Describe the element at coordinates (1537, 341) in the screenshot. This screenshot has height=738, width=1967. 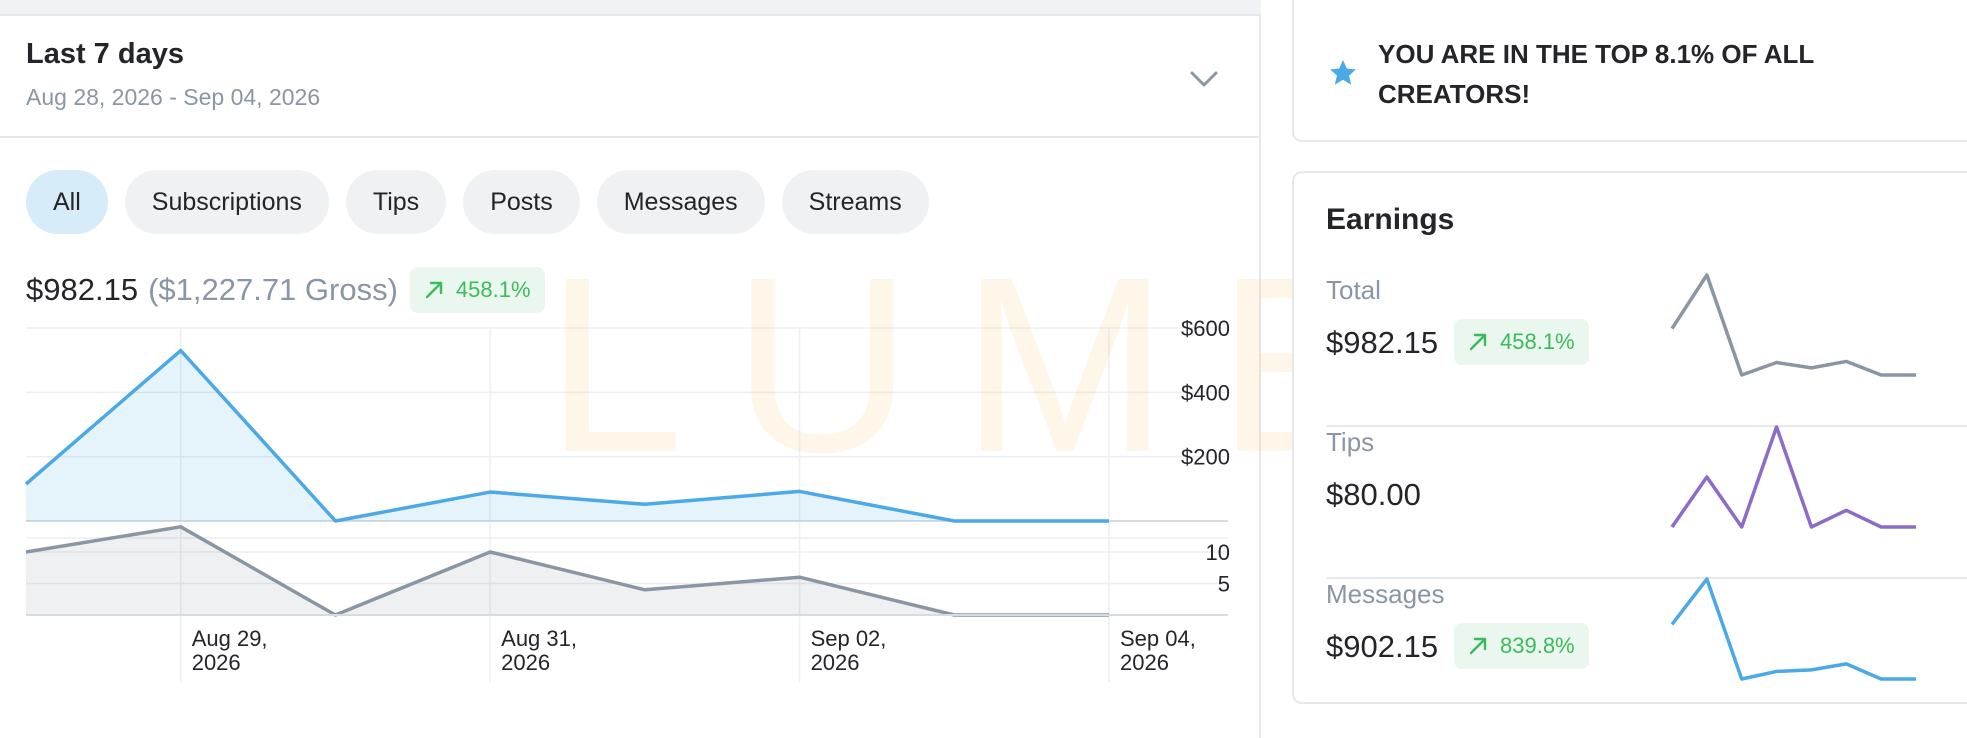
I see `row-change-total: 458.1%` at that location.